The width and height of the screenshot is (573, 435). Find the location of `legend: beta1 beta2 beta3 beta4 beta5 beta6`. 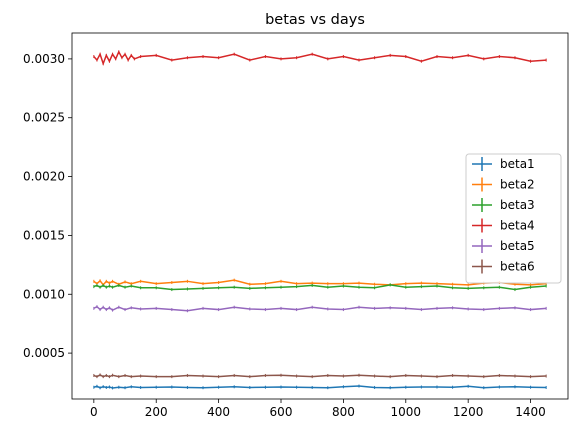

legend: beta1 beta2 beta3 beta4 beta5 beta6 is located at coordinates (513, 218).